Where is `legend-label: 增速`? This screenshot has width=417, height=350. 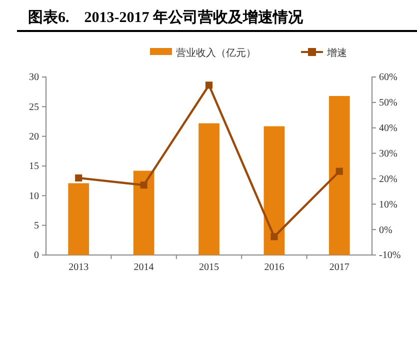
legend-label: 增速 is located at coordinates (336, 53).